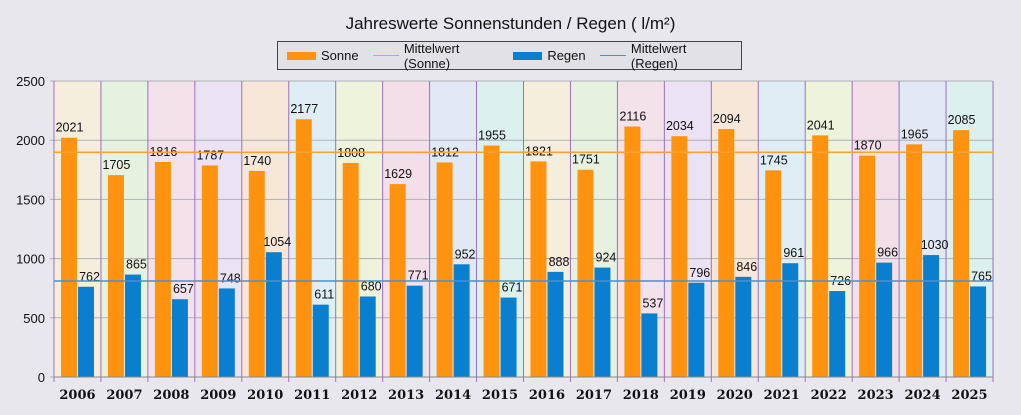 The image size is (1021, 415). I want to click on x-tick-label: 2021, so click(782, 395).